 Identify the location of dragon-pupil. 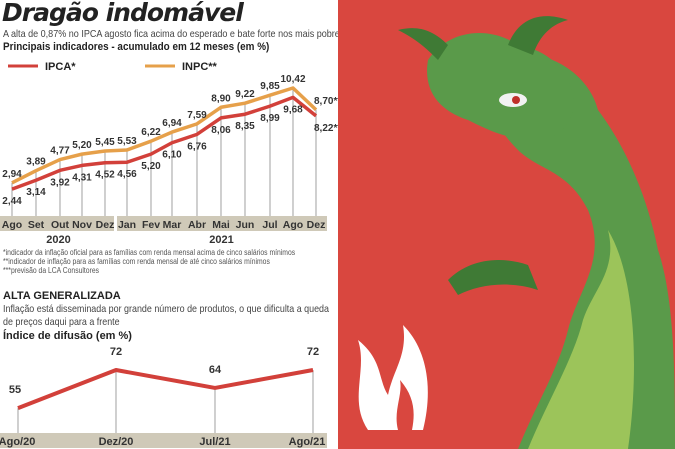
(516, 100).